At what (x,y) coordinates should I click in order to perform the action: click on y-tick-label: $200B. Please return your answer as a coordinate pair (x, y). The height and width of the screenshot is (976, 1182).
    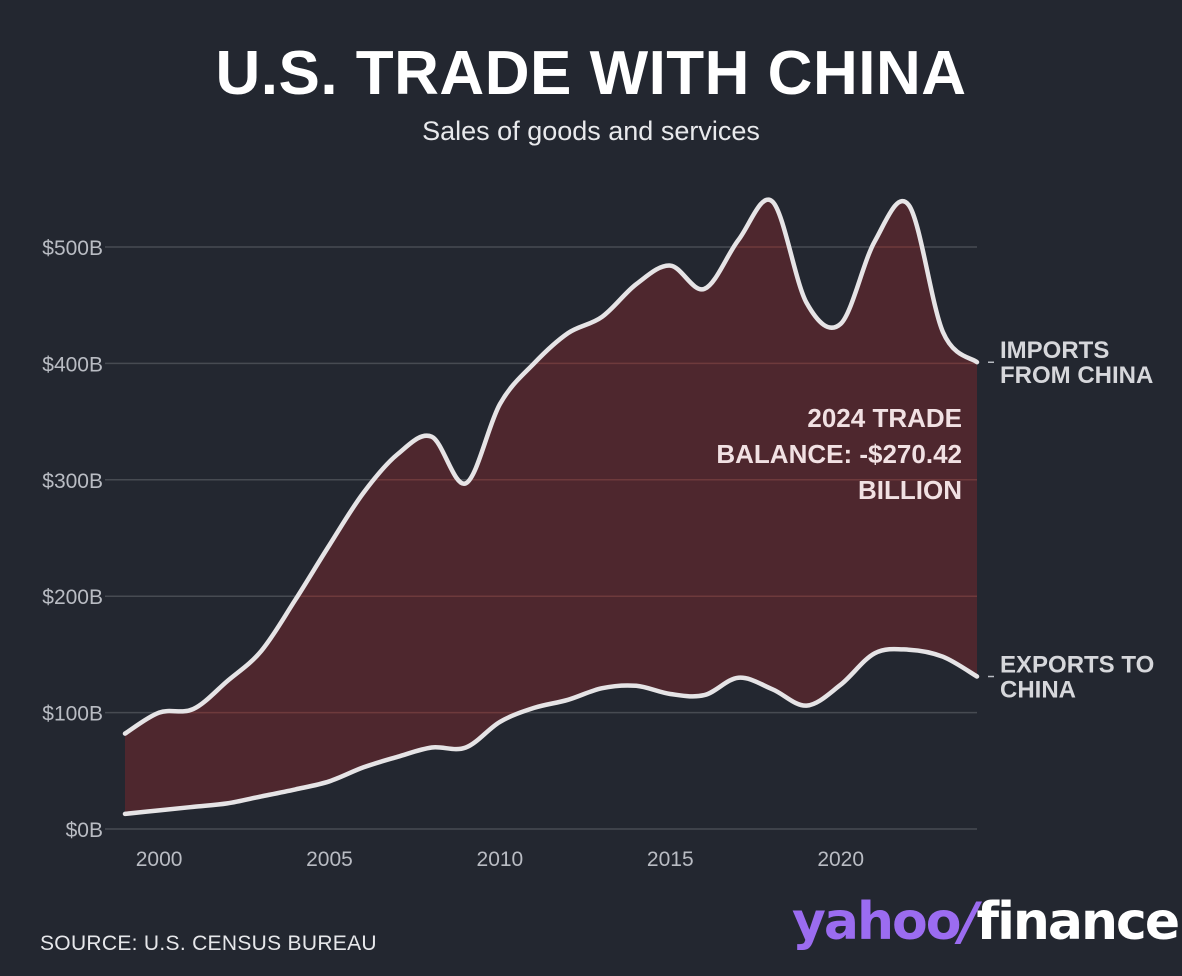
    Looking at the image, I should click on (72, 597).